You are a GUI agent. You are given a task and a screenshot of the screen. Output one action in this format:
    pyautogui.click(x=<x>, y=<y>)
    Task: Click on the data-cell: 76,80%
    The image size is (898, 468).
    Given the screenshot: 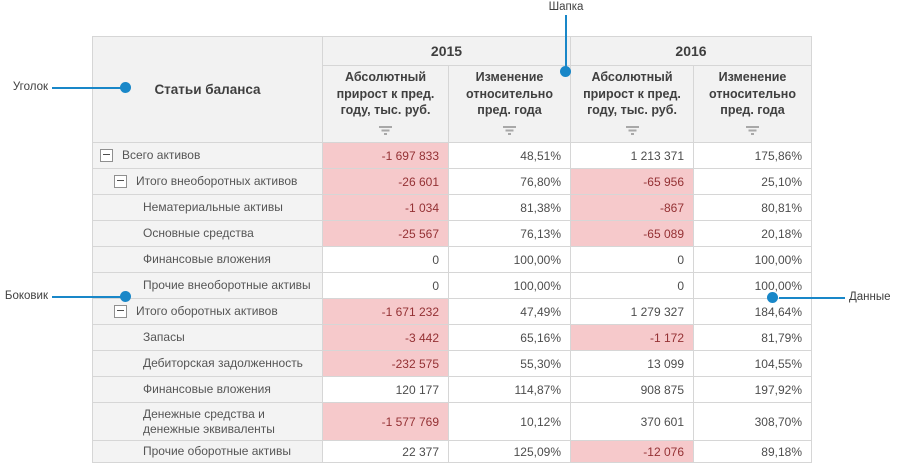 What is the action you would take?
    pyautogui.click(x=509, y=181)
    